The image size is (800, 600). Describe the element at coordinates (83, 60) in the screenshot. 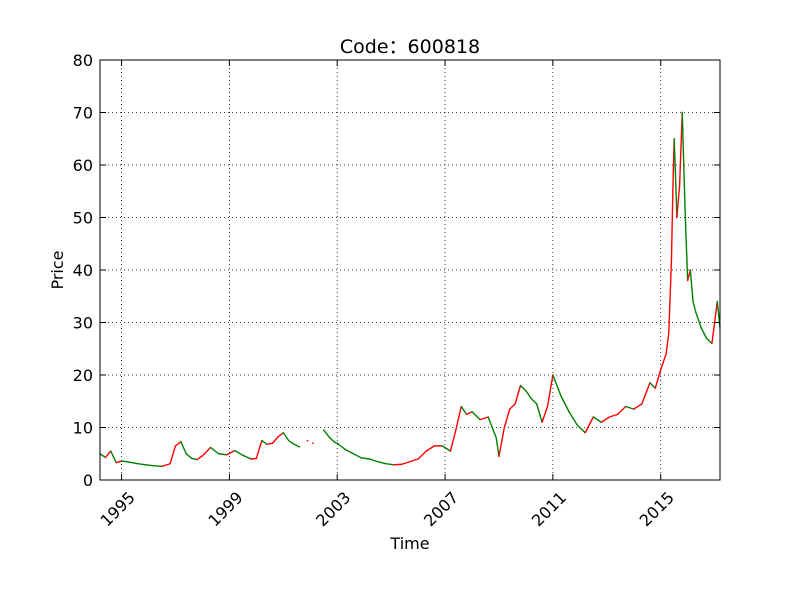

I see `y-tick-label: 80` at that location.